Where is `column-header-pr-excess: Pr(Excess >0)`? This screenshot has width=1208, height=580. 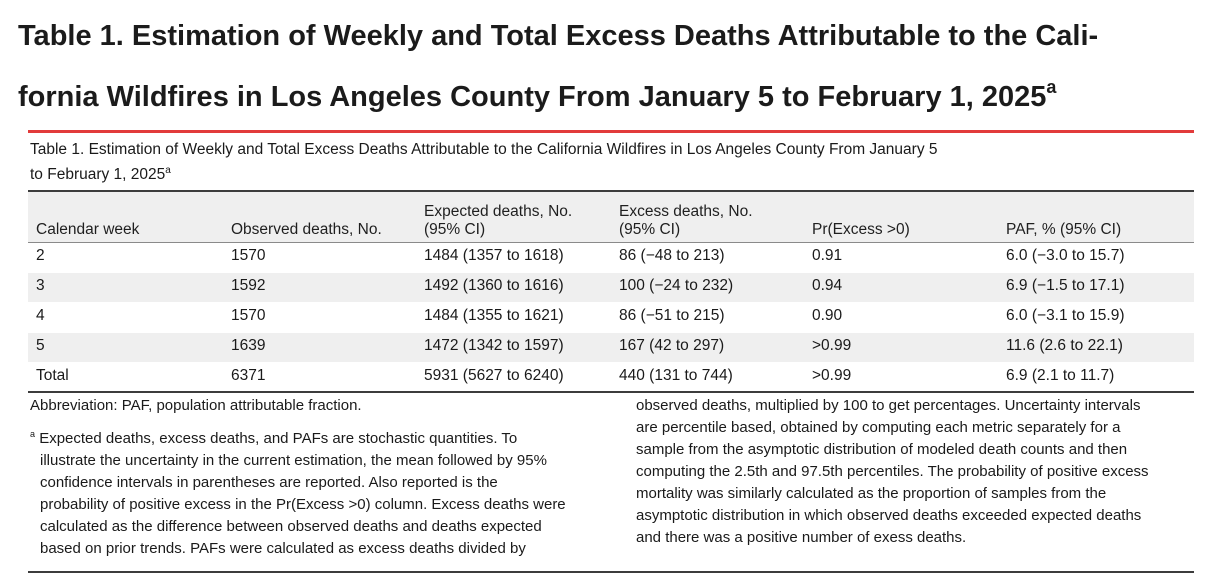
column-header-pr-excess: Pr(Excess >0) is located at coordinates (861, 229).